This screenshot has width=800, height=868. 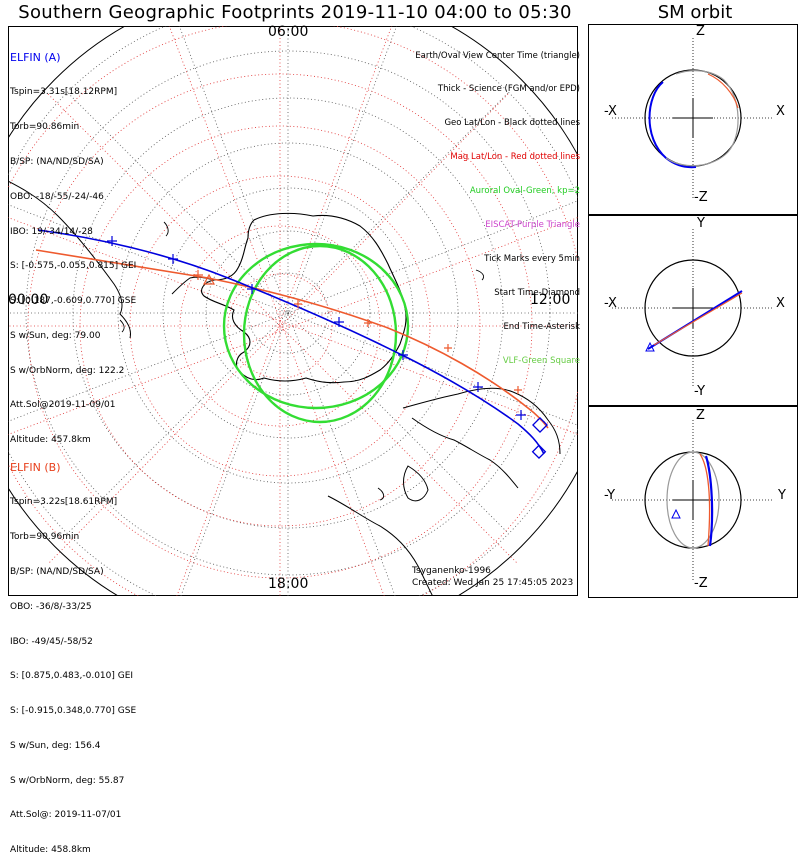 What do you see at coordinates (700, 415) in the screenshot?
I see `orbit3-top-label: Z` at bounding box center [700, 415].